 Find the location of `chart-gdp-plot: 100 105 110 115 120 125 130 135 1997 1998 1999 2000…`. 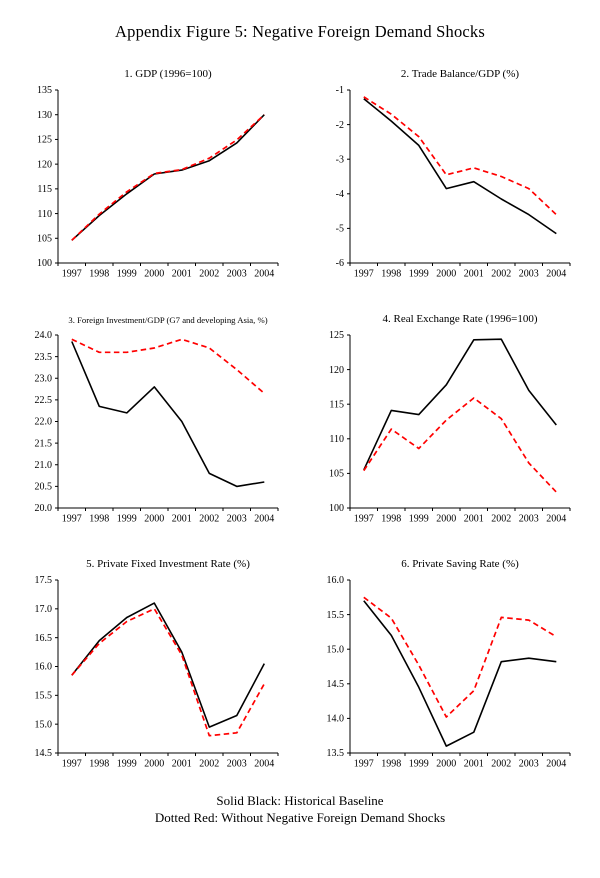

chart-gdp-plot: 100 105 110 115 120 125 130 135 1997 1998 1999 2000… is located at coordinates (158, 182).